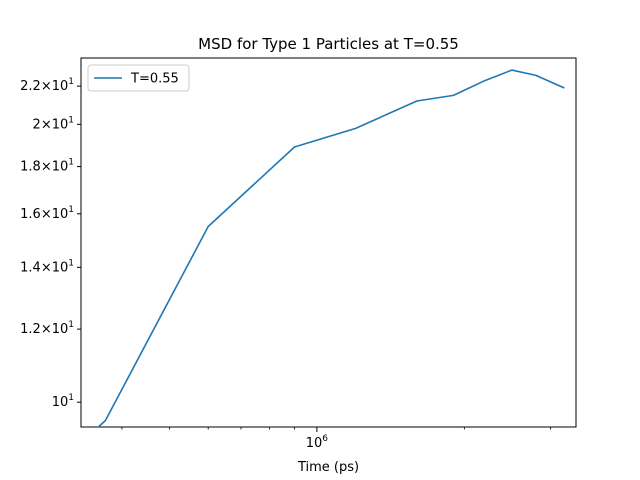 The image size is (640, 480). I want to click on y-tick-label: 2.2×101, so click(47, 85).